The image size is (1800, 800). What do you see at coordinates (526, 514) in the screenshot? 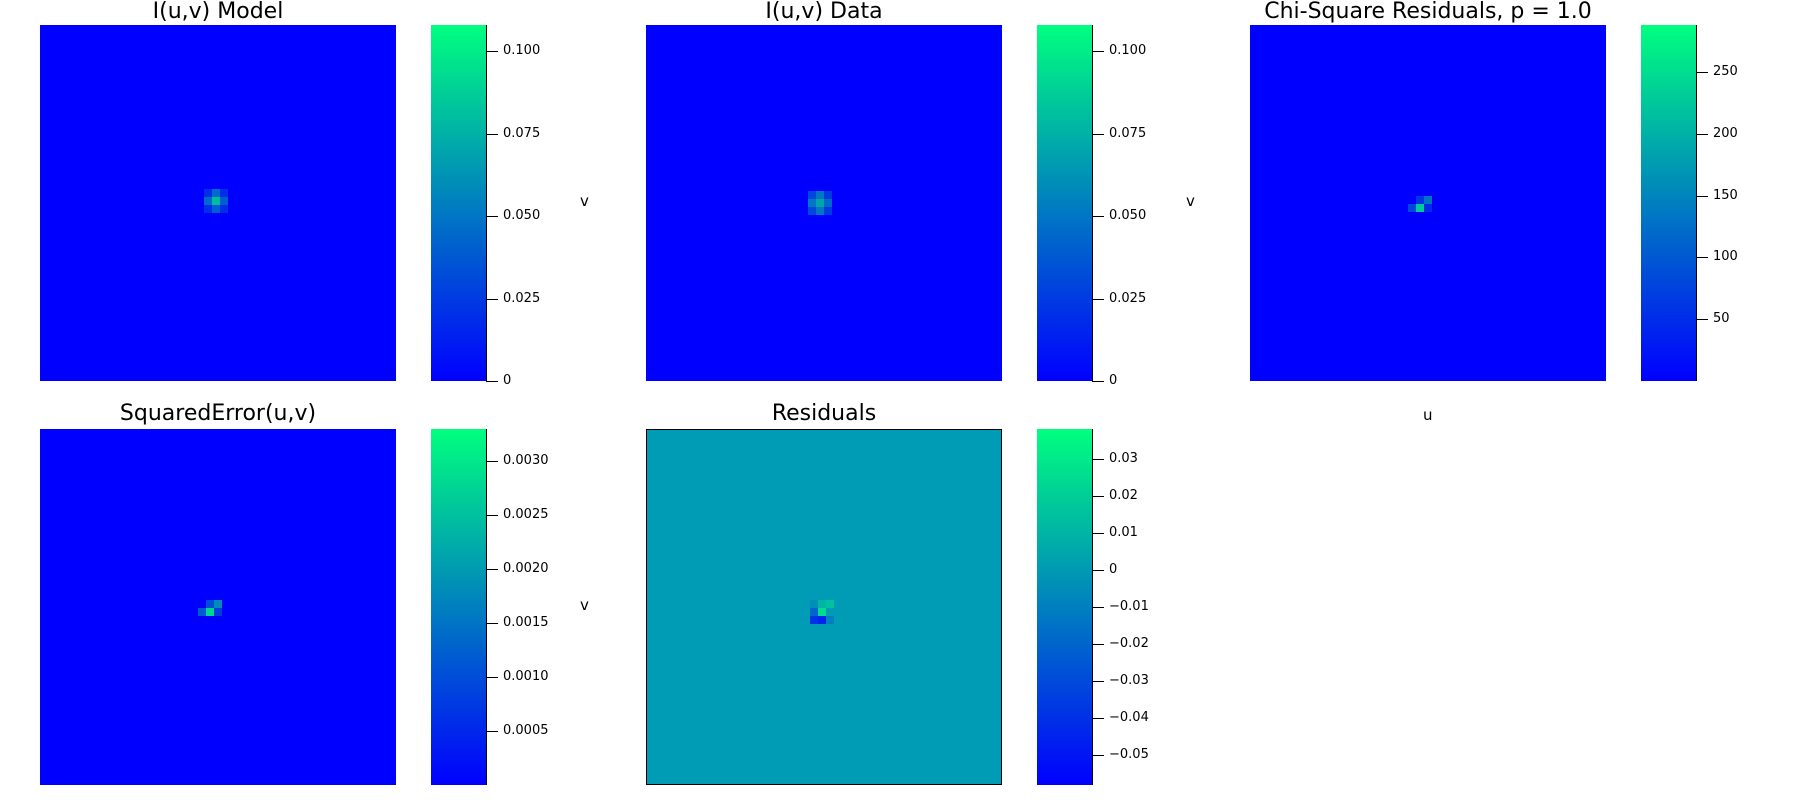
I see `colorbar-tick-label: 0.0025` at bounding box center [526, 514].